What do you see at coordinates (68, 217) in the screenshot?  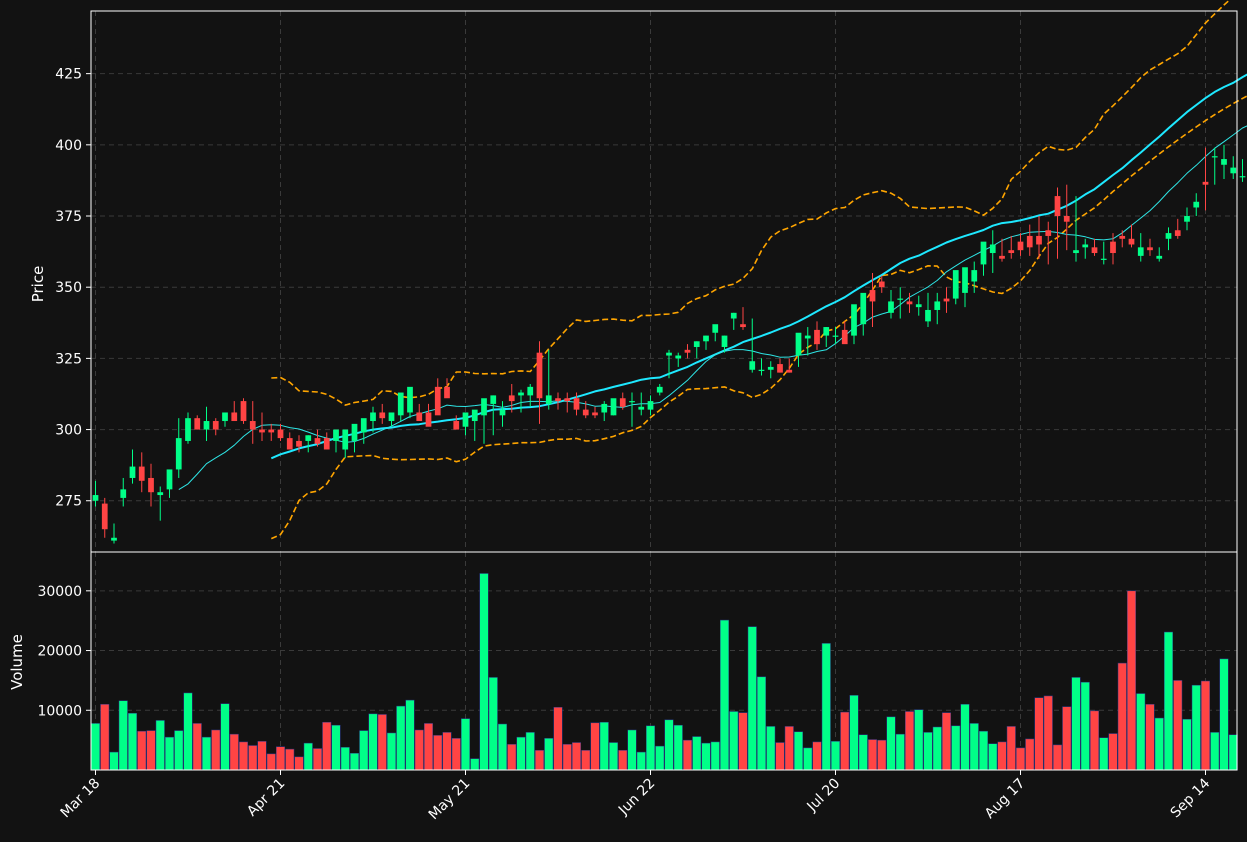 I see `price-tick-label: 375` at bounding box center [68, 217].